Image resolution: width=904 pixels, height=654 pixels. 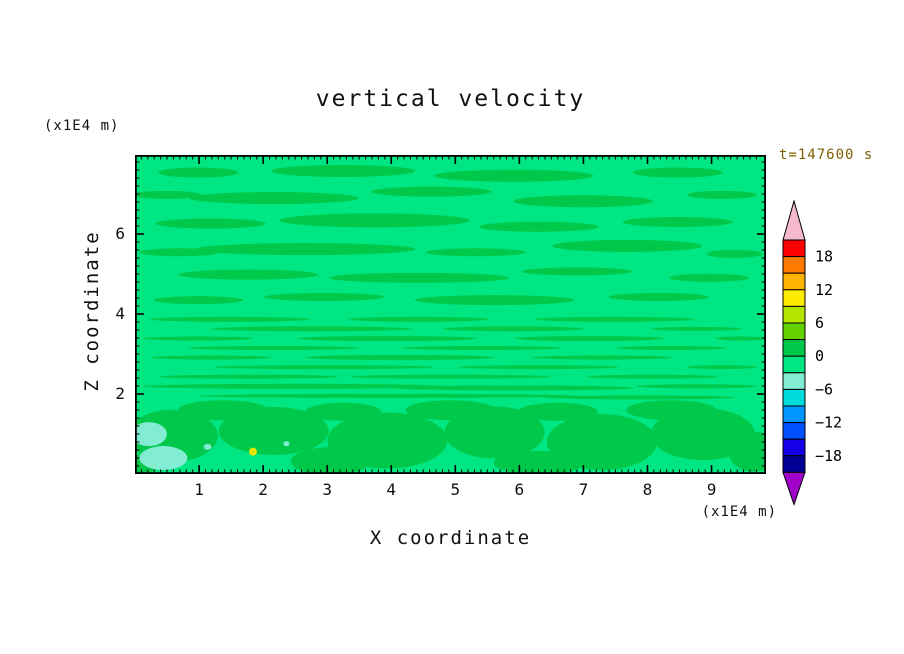 I want to click on colorbar-above-range-arrow, so click(x=794, y=220).